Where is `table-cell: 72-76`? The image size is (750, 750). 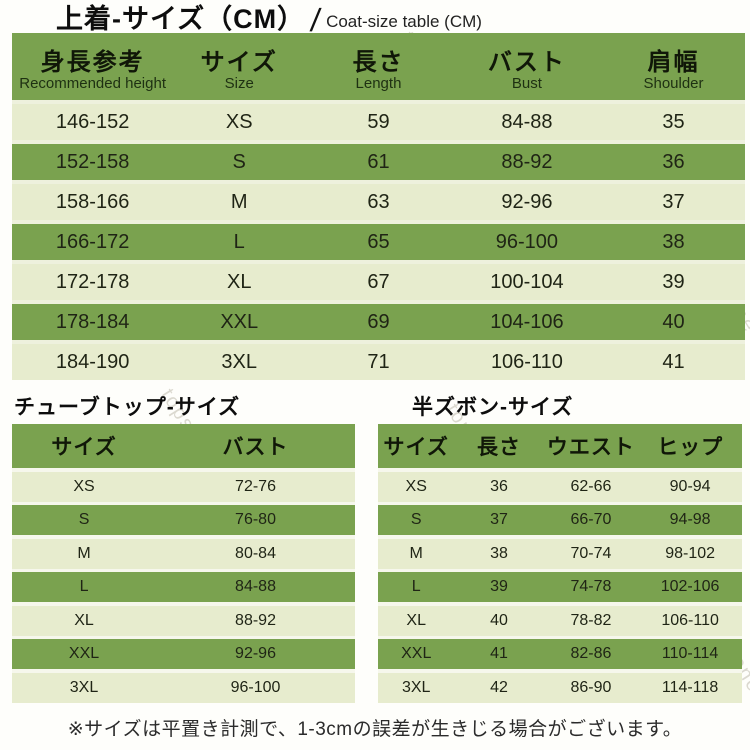
table-cell: 72-76 is located at coordinates (255, 486).